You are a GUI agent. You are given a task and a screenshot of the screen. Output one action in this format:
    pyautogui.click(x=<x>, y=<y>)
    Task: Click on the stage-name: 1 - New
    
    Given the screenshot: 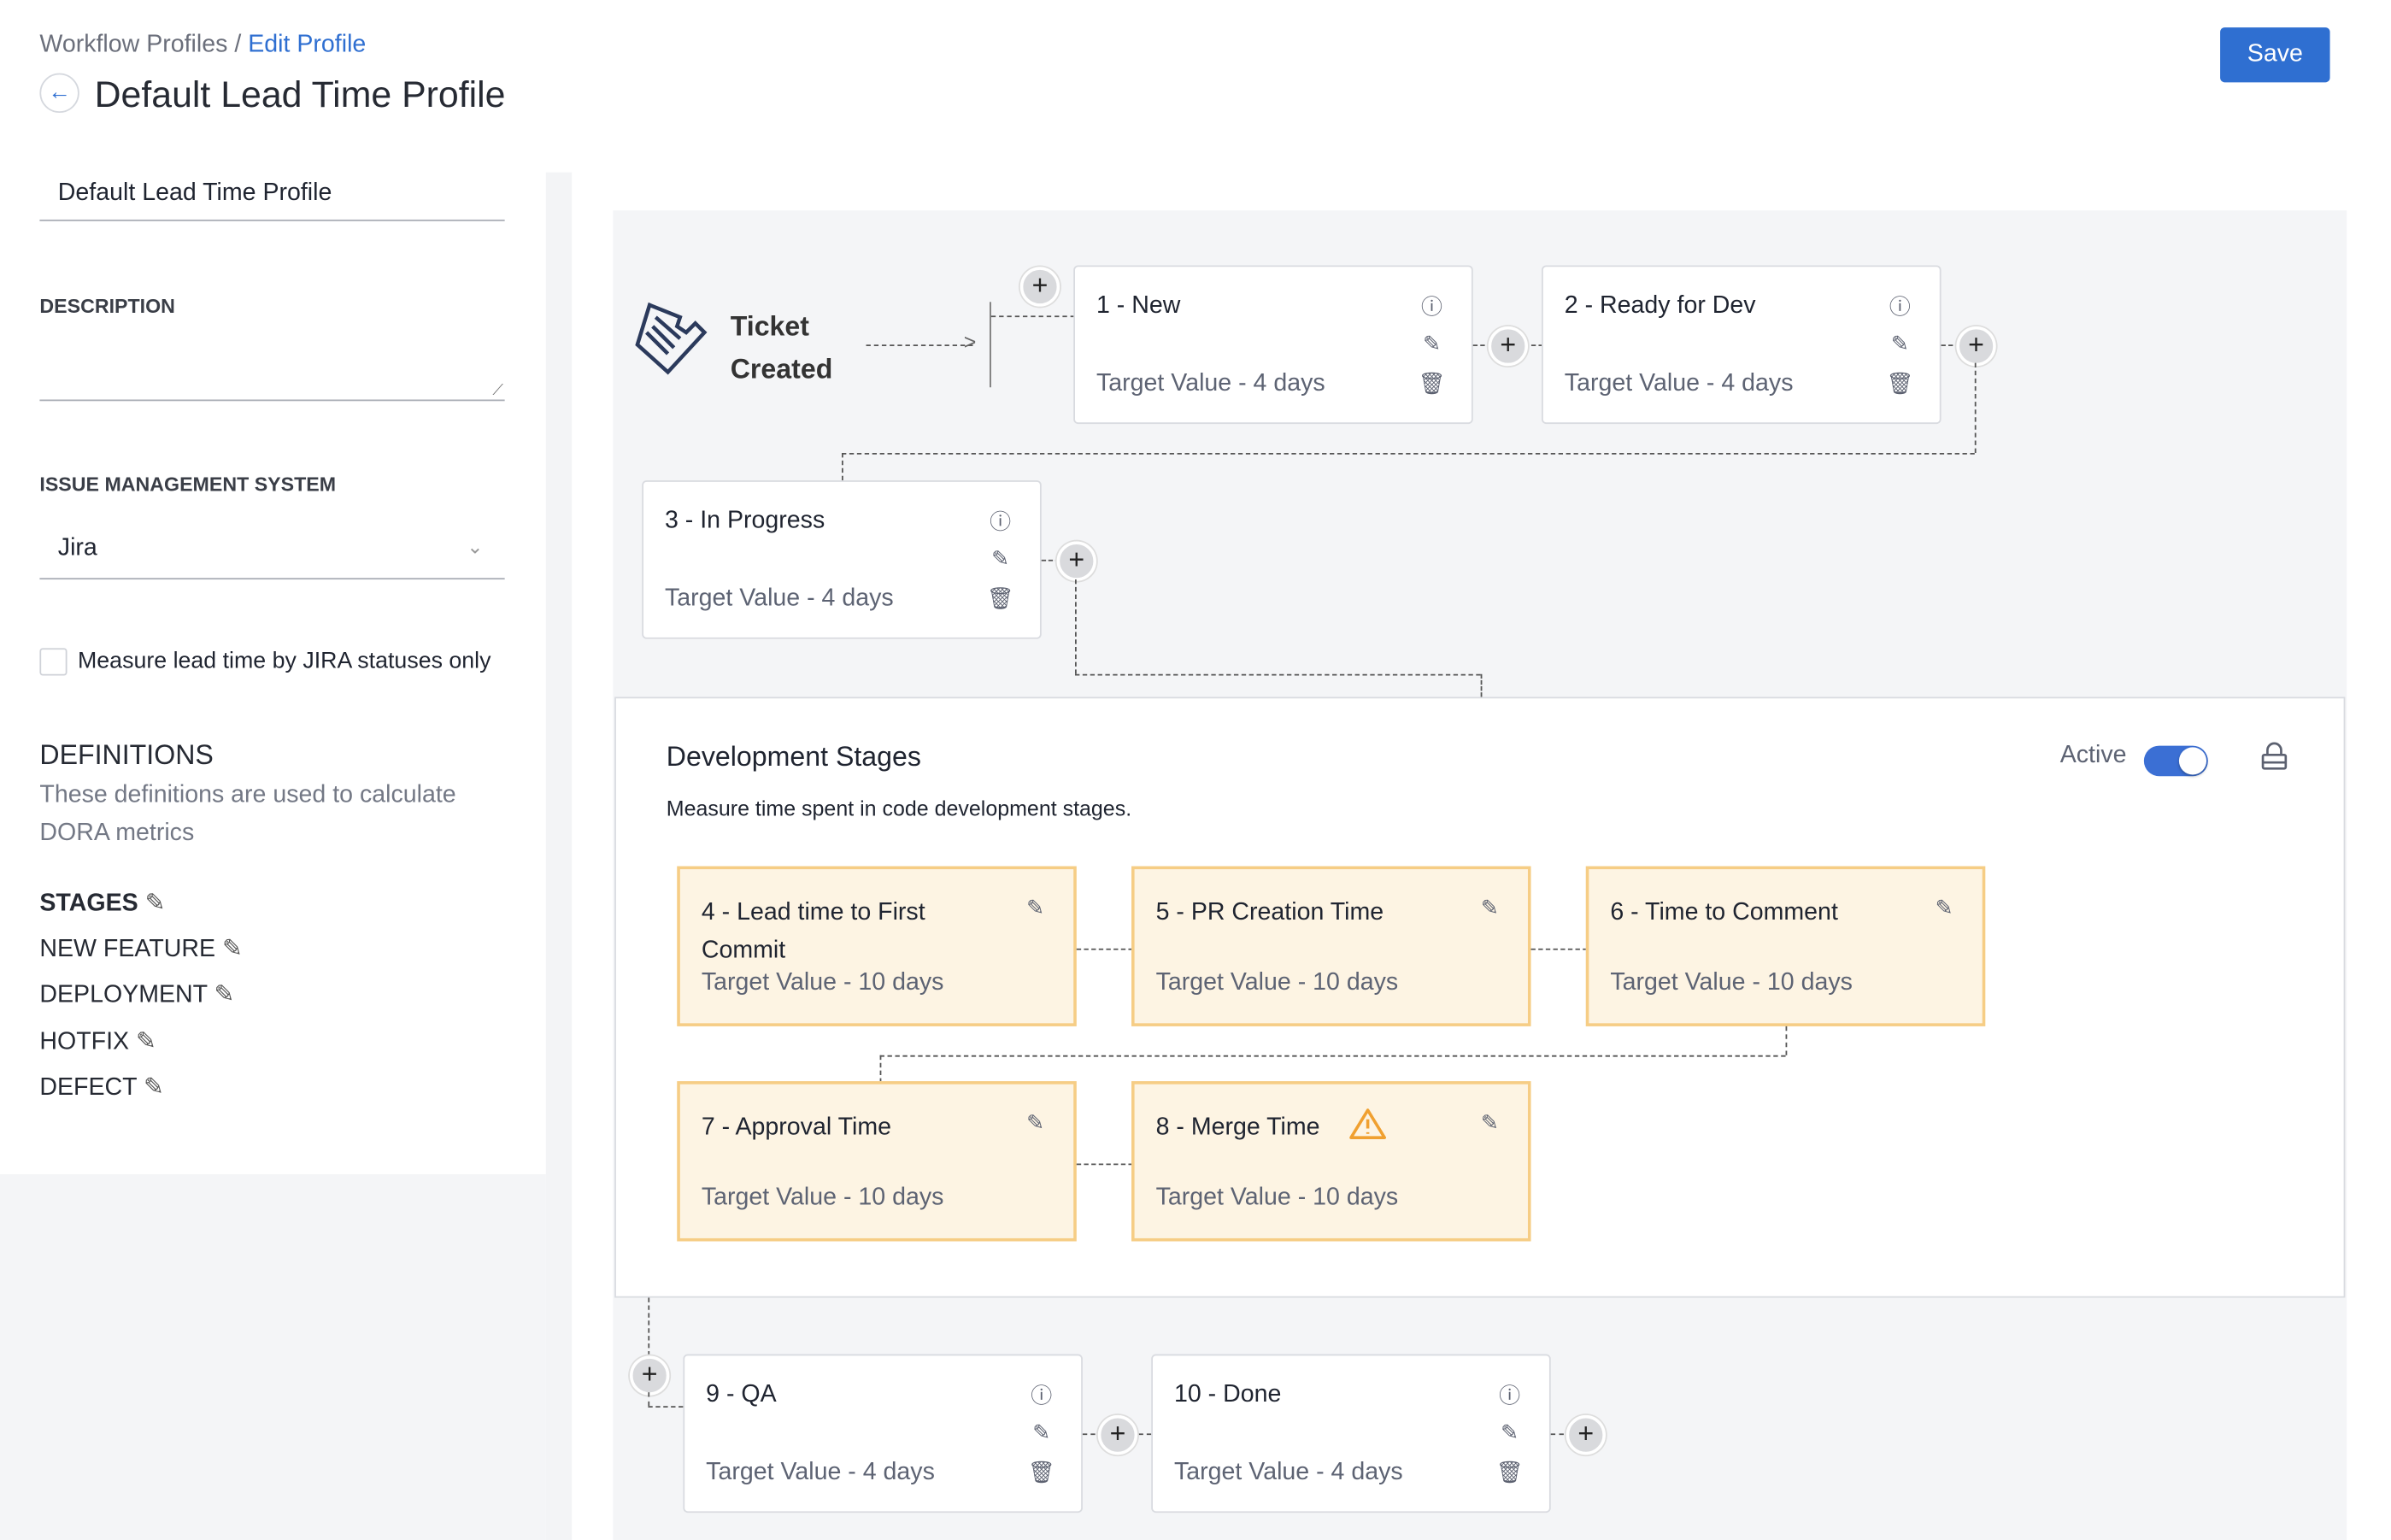 What is the action you would take?
    pyautogui.click(x=1138, y=305)
    